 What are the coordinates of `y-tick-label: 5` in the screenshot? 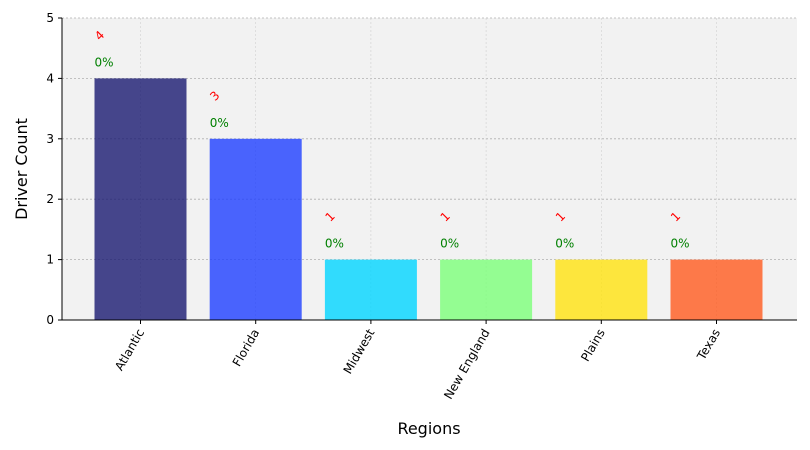 It's located at (50, 18).